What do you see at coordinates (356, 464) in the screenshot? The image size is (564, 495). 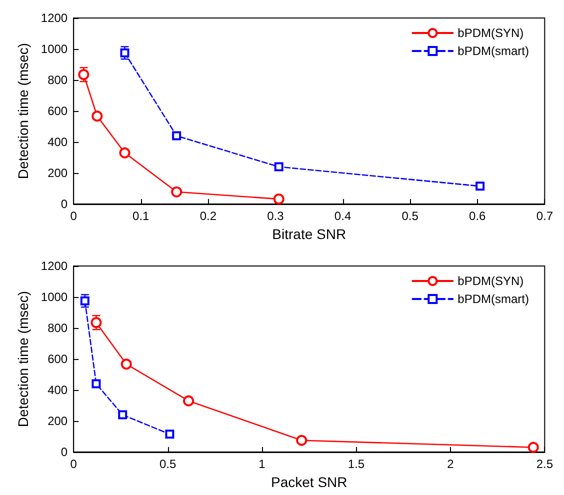 I see `x-tick-label: 1.5` at bounding box center [356, 464].